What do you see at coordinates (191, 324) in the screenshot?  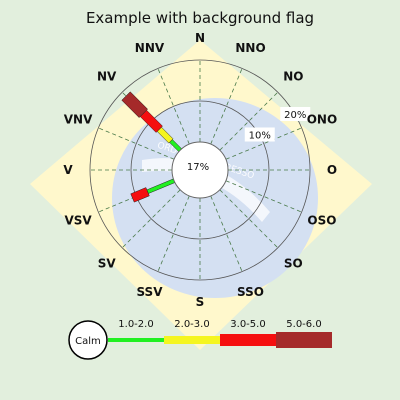 I see `legend-label-2: 2.0-3.0` at bounding box center [191, 324].